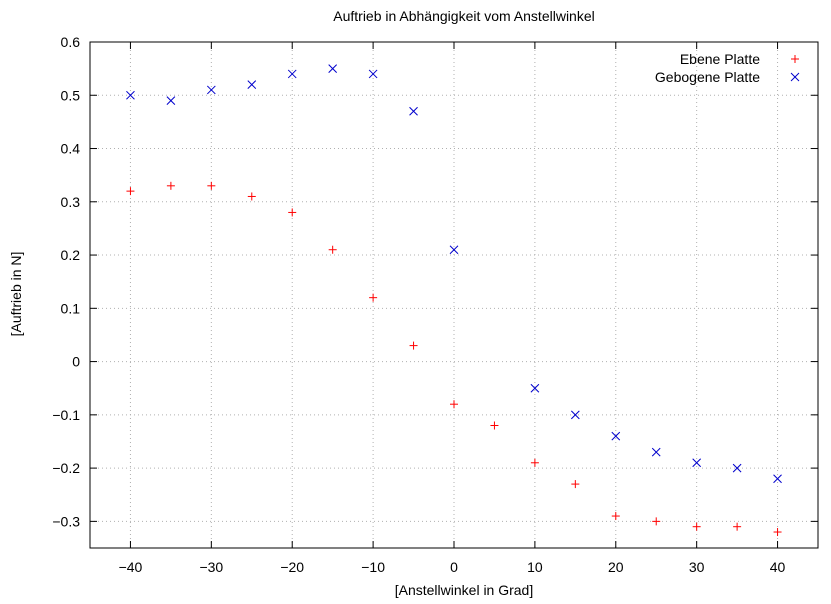 The height and width of the screenshot is (604, 831). Describe the element at coordinates (292, 567) in the screenshot. I see `x-tick-label: −20` at that location.